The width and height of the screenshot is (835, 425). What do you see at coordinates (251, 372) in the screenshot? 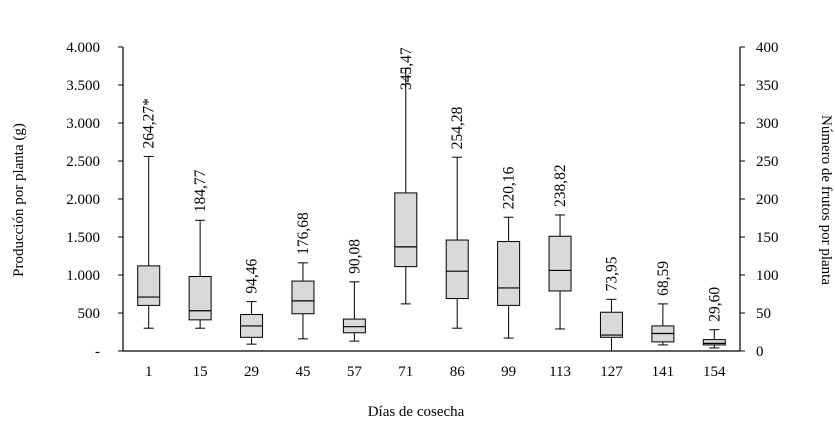
I see `x-tick-label: 29` at bounding box center [251, 372].